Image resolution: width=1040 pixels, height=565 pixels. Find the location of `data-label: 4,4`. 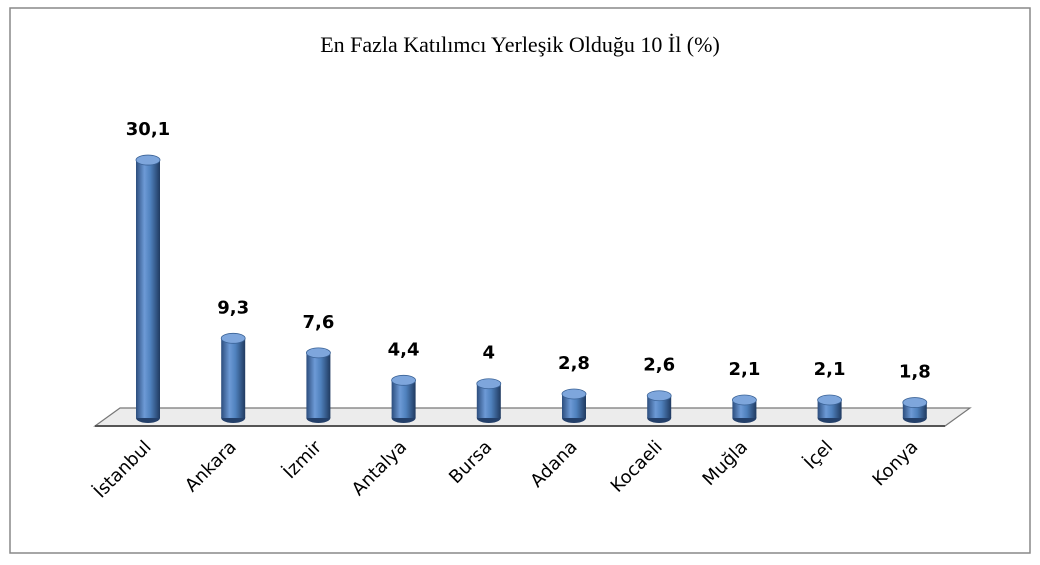

data-label: 4,4 is located at coordinates (404, 349).